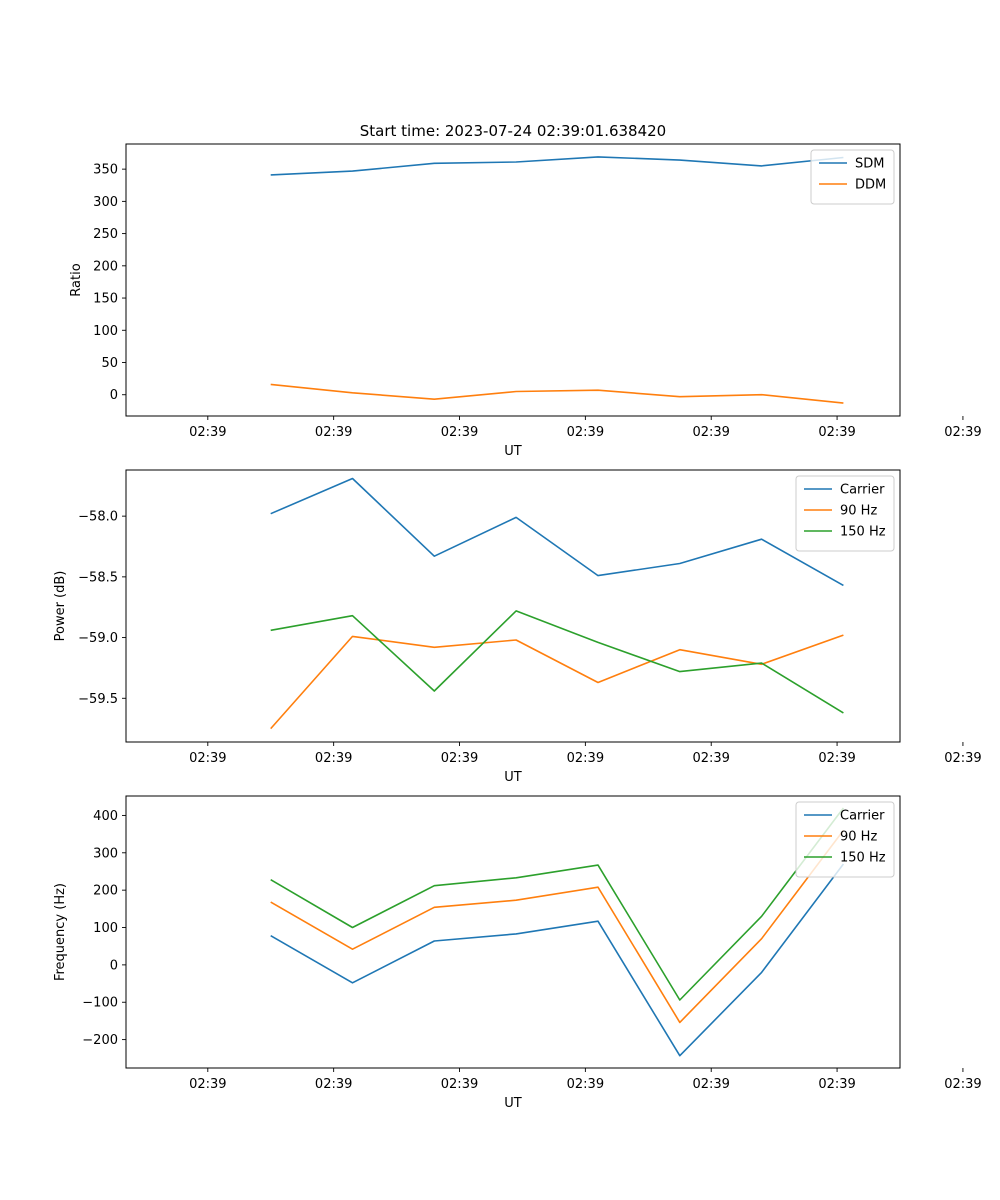 The height and width of the screenshot is (1200, 1000). Describe the element at coordinates (557, 393) in the screenshot. I see `series-line-ddm` at that location.